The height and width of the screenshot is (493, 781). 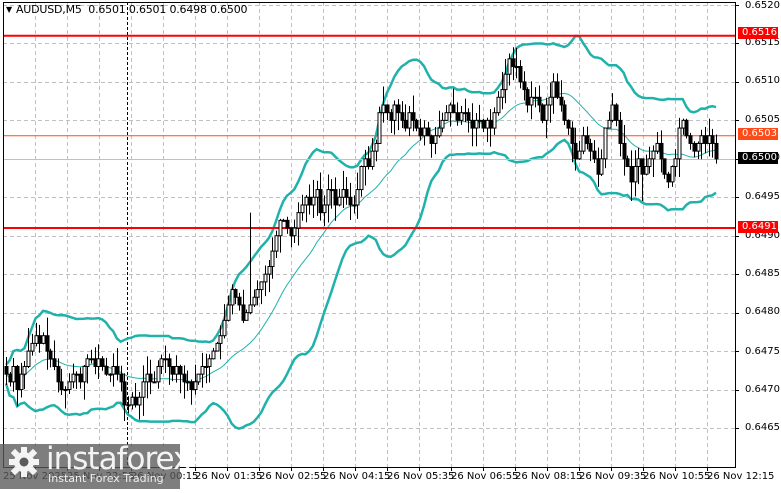 What do you see at coordinates (762, 235) in the screenshot?
I see `price-label: 0.6490` at bounding box center [762, 235].